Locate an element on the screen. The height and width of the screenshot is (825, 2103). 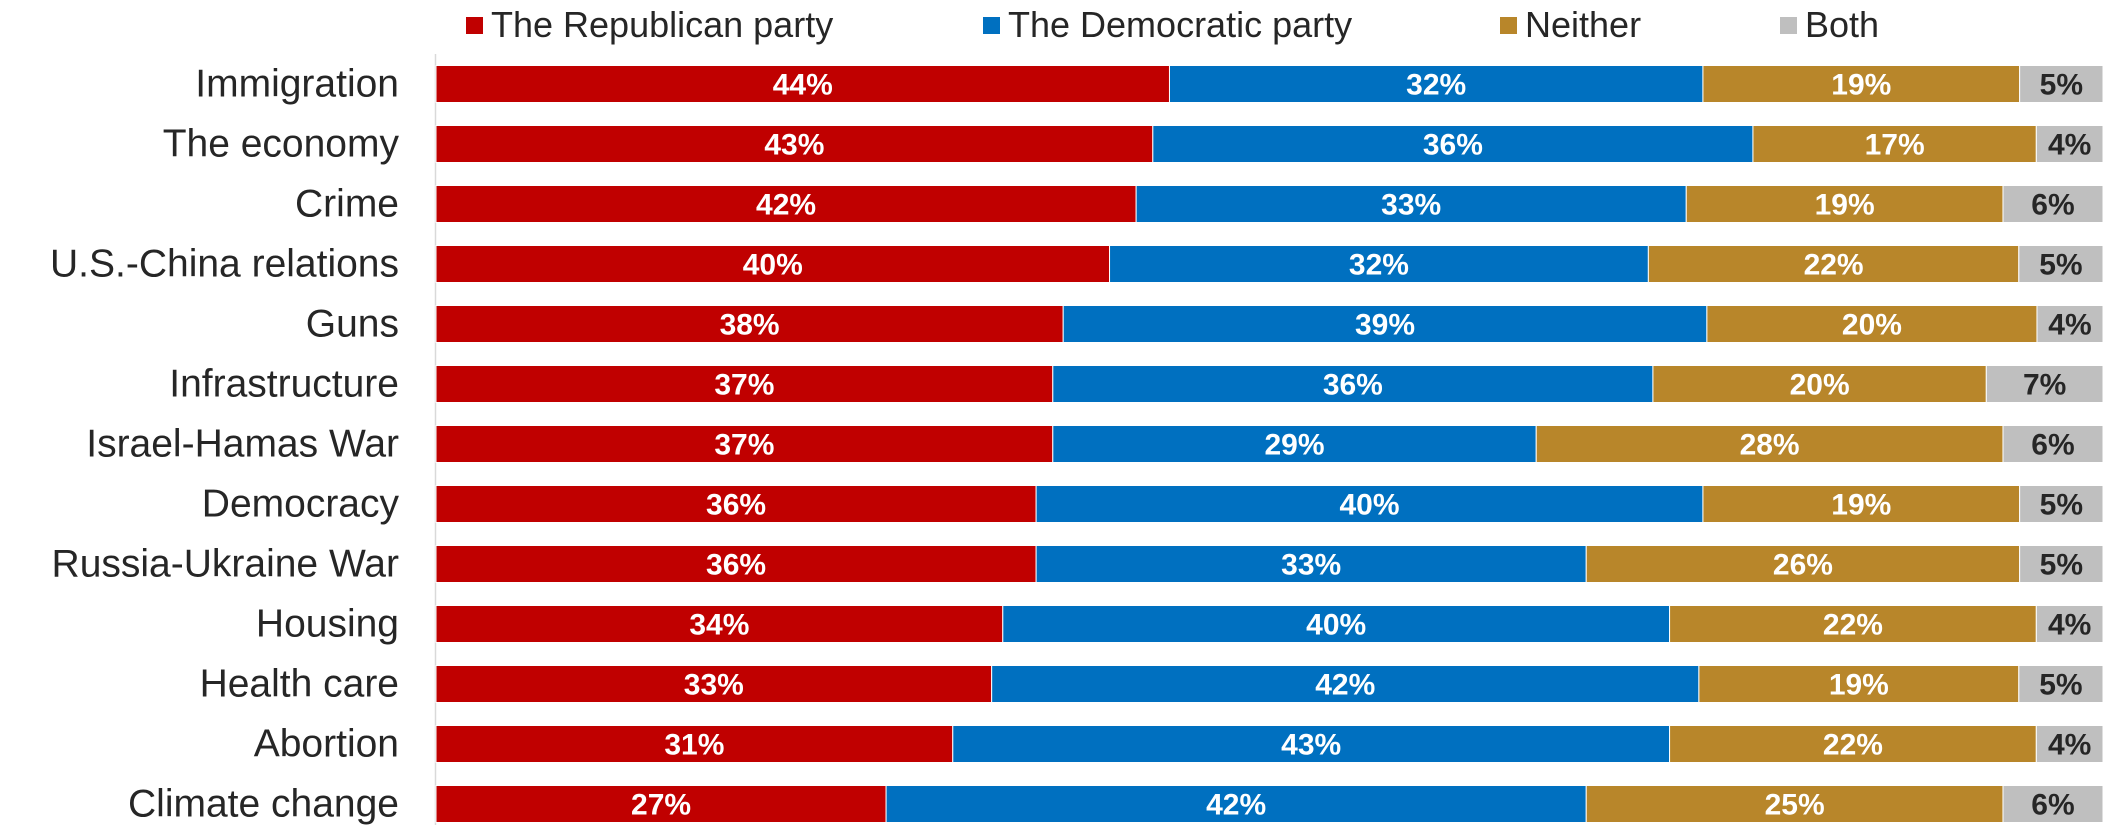
legend-label-both: Both is located at coordinates (1842, 24).